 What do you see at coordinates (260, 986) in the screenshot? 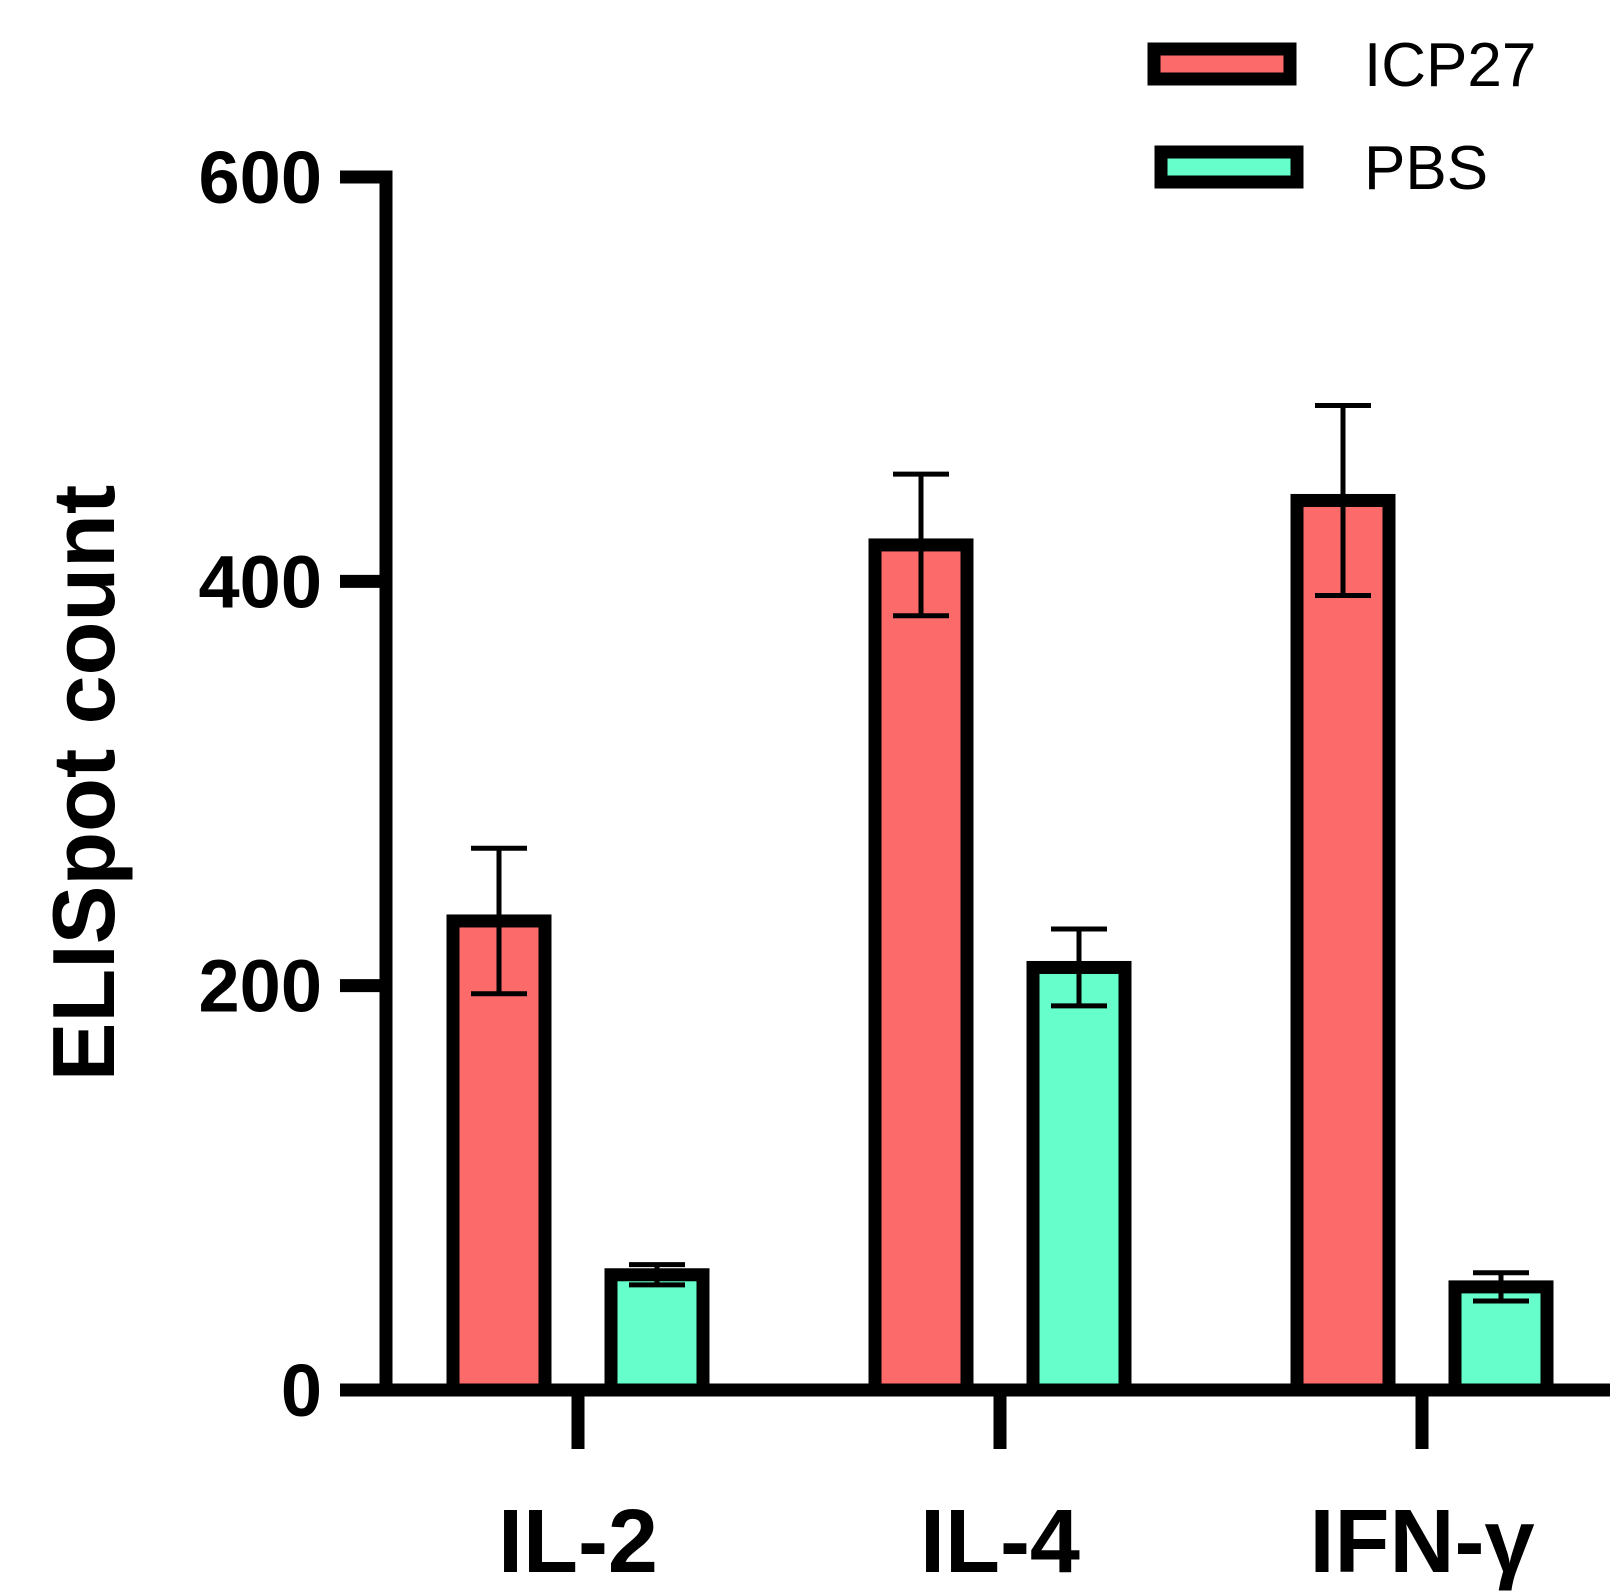
I see `y-tick-label-200: 200` at bounding box center [260, 986].